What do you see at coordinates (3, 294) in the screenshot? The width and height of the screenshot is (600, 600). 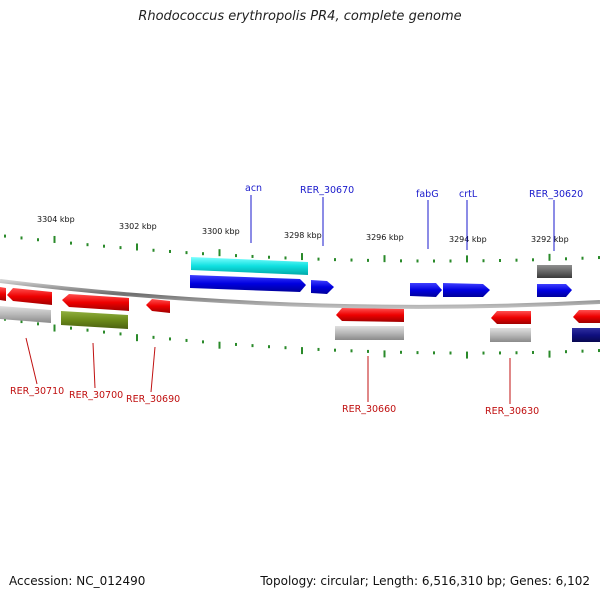 I see `gene-feature-left-fragment` at bounding box center [3, 294].